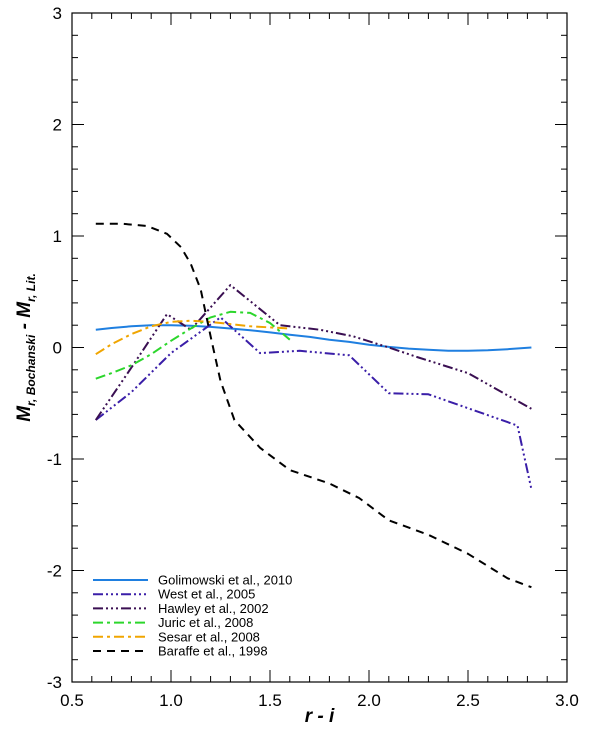 The image size is (597, 730). Describe the element at coordinates (57, 236) in the screenshot. I see `y-tick-label: 1` at that location.